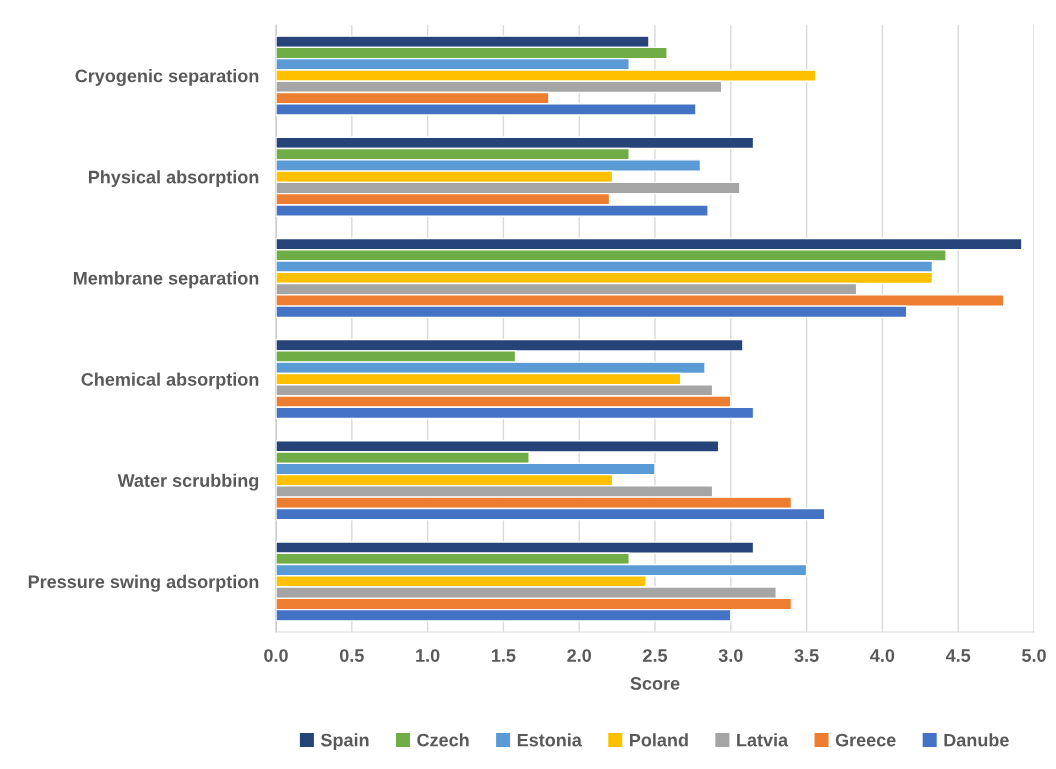 This screenshot has width=1056, height=769. What do you see at coordinates (958, 655) in the screenshot?
I see `x-tick-label: 4.5` at bounding box center [958, 655].